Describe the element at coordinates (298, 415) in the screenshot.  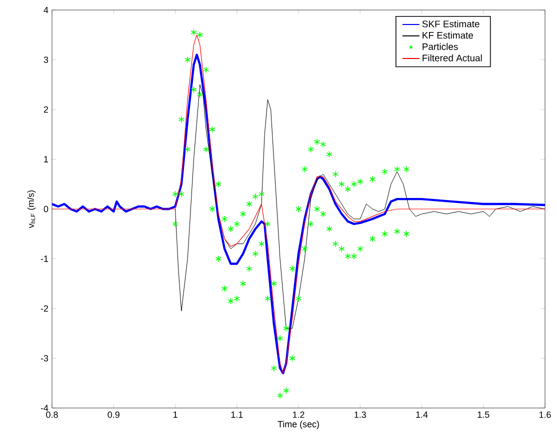
I see `x-tick-label: 1.2` at that location.